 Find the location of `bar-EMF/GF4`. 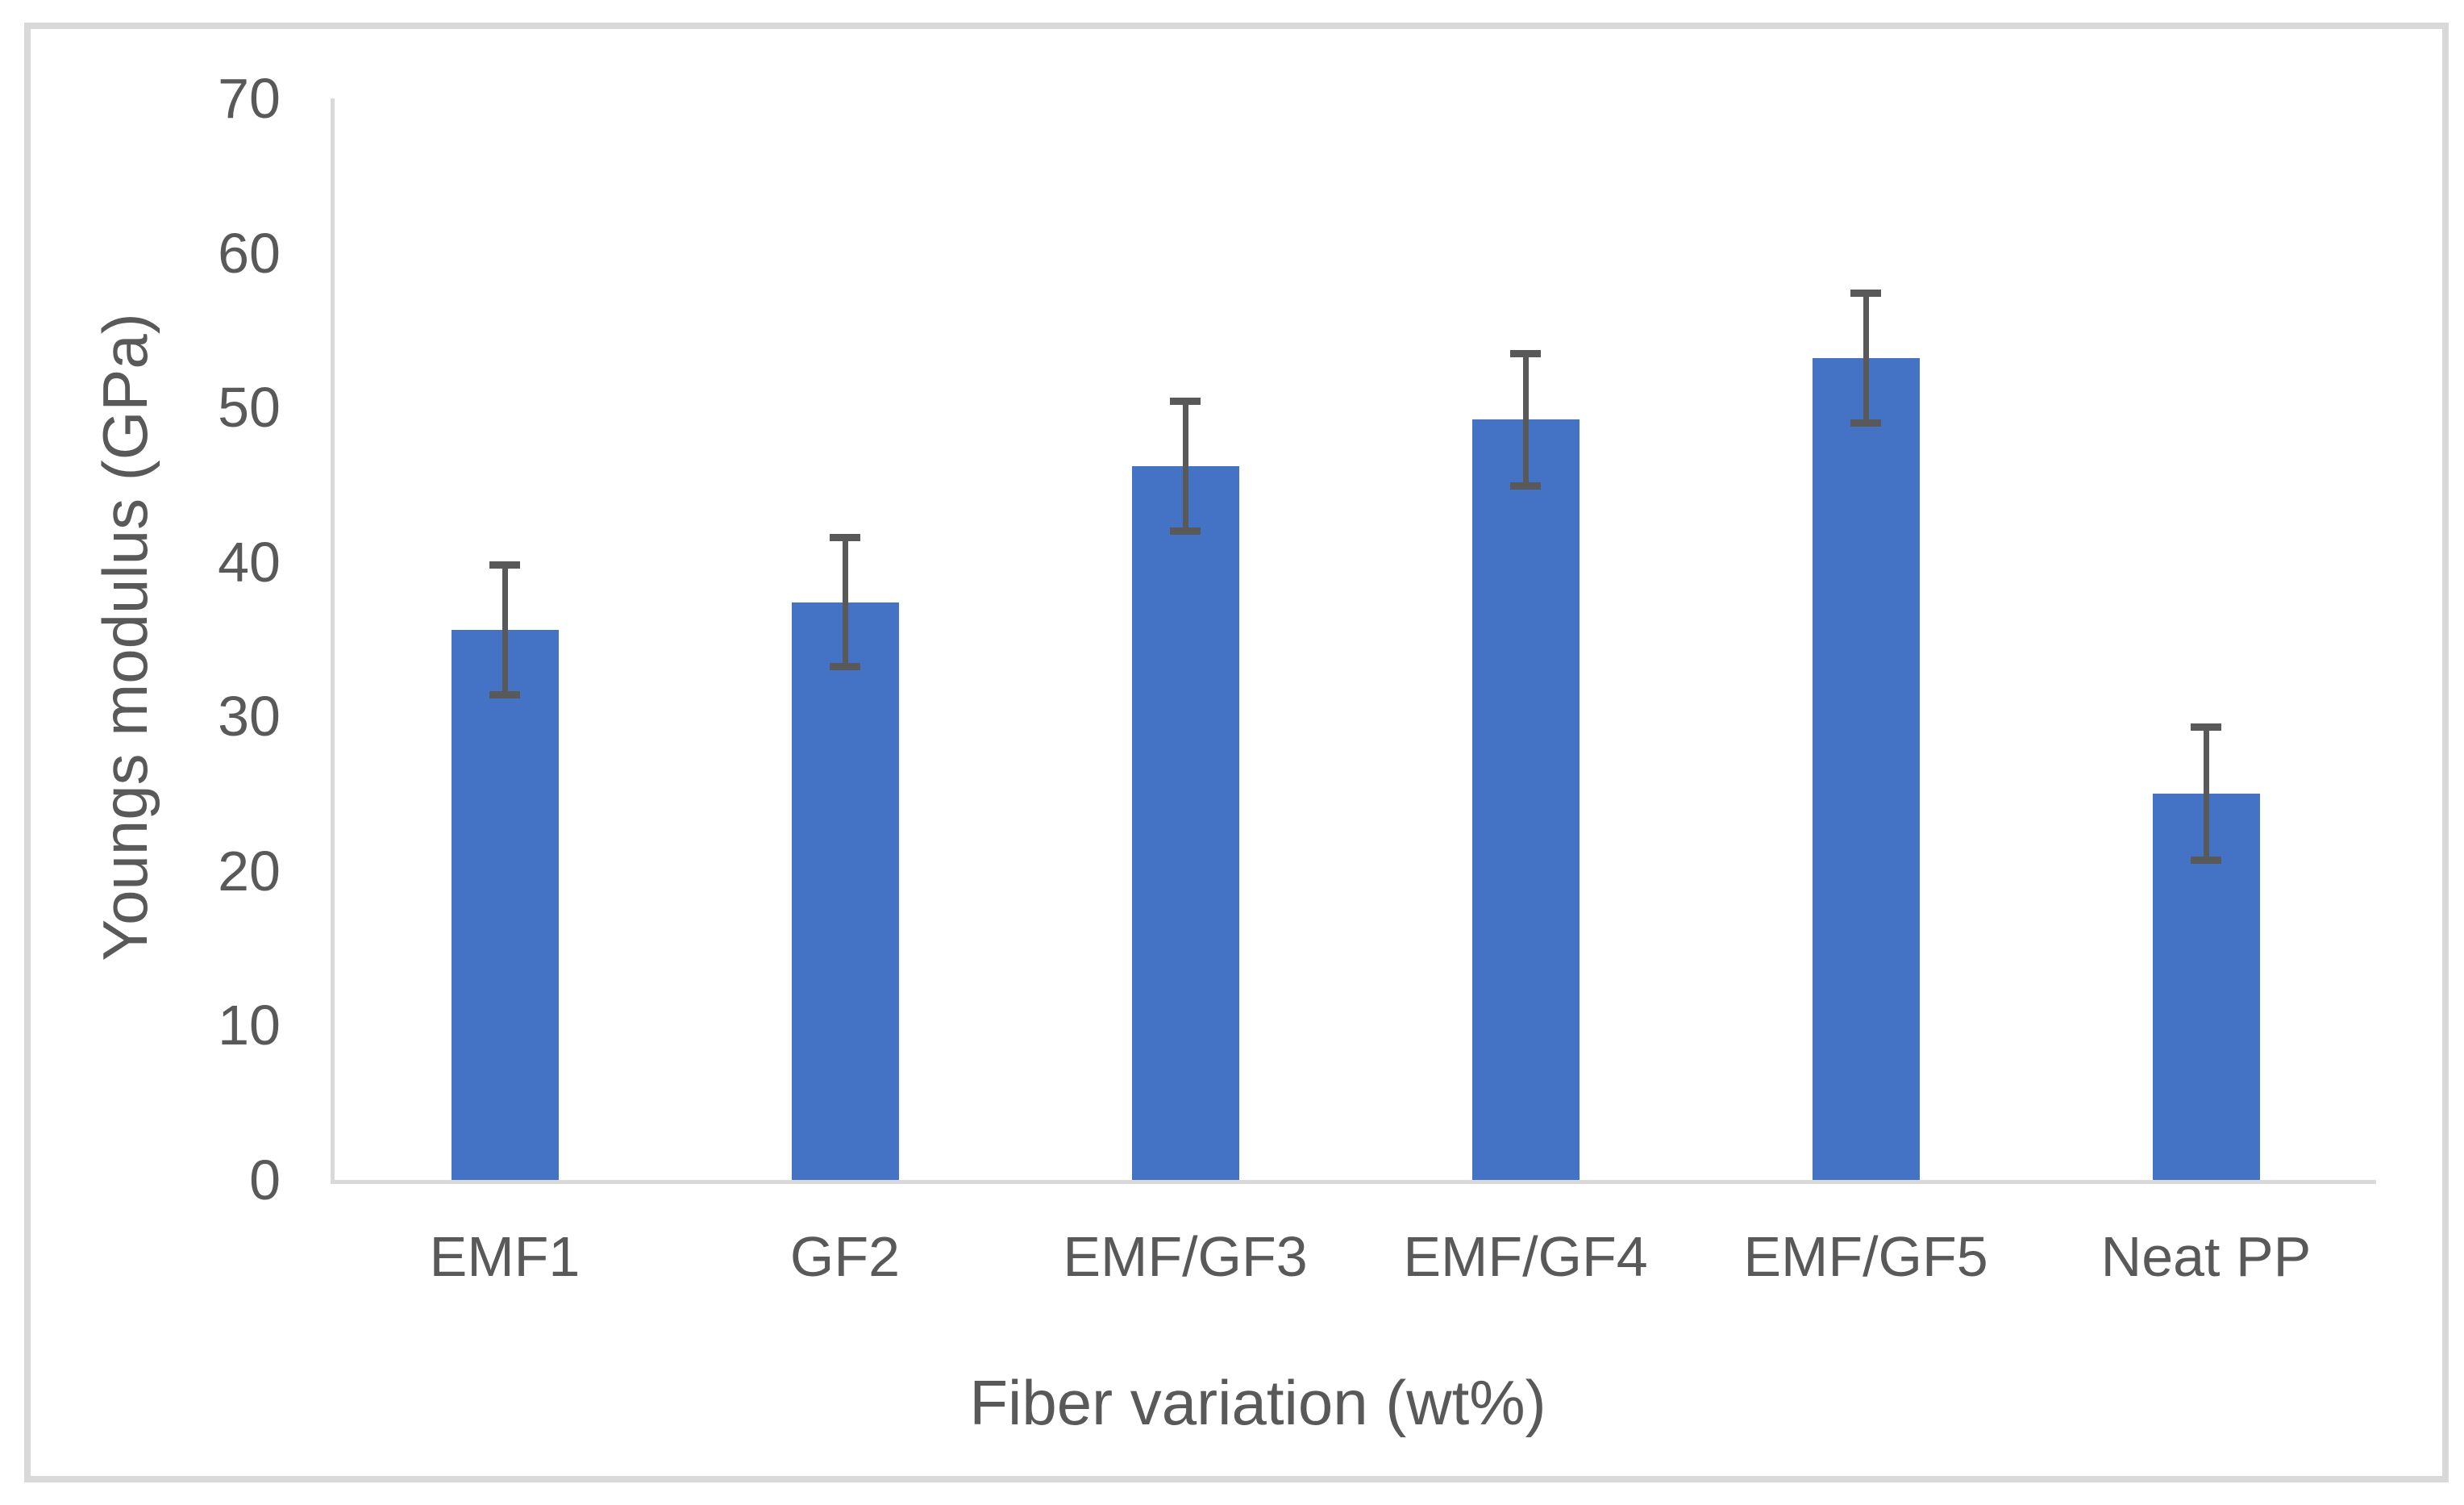

bar-EMF/GF4 is located at coordinates (1526, 799).